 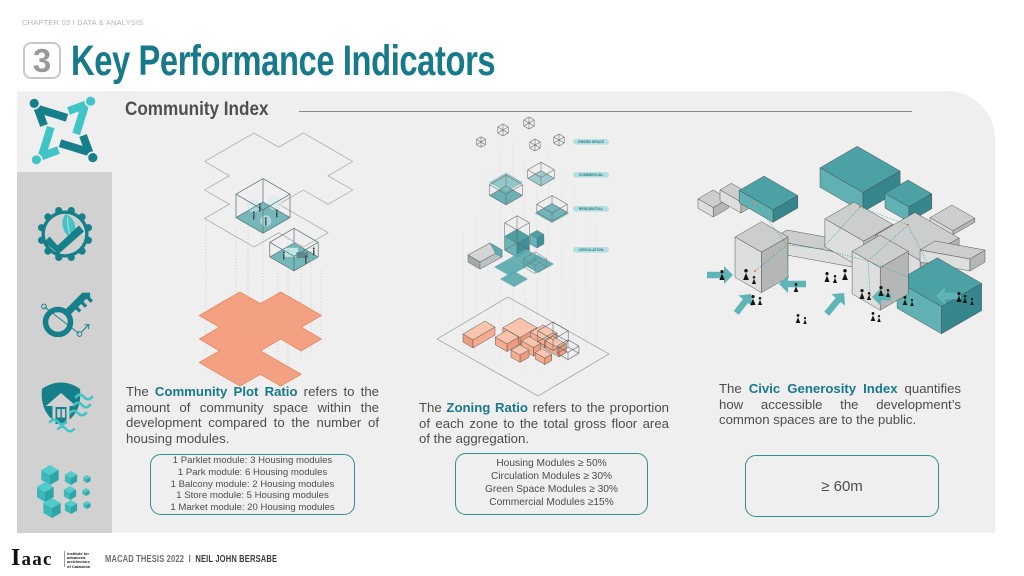 I want to click on svg-text: GREEN SPACE, so click(x=591, y=142).